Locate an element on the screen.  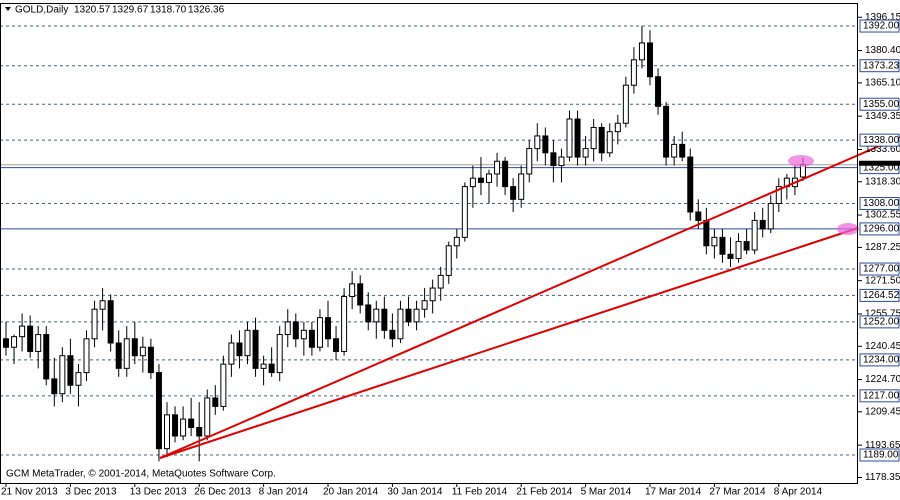
level-label: 1277.00 is located at coordinates (881, 269).